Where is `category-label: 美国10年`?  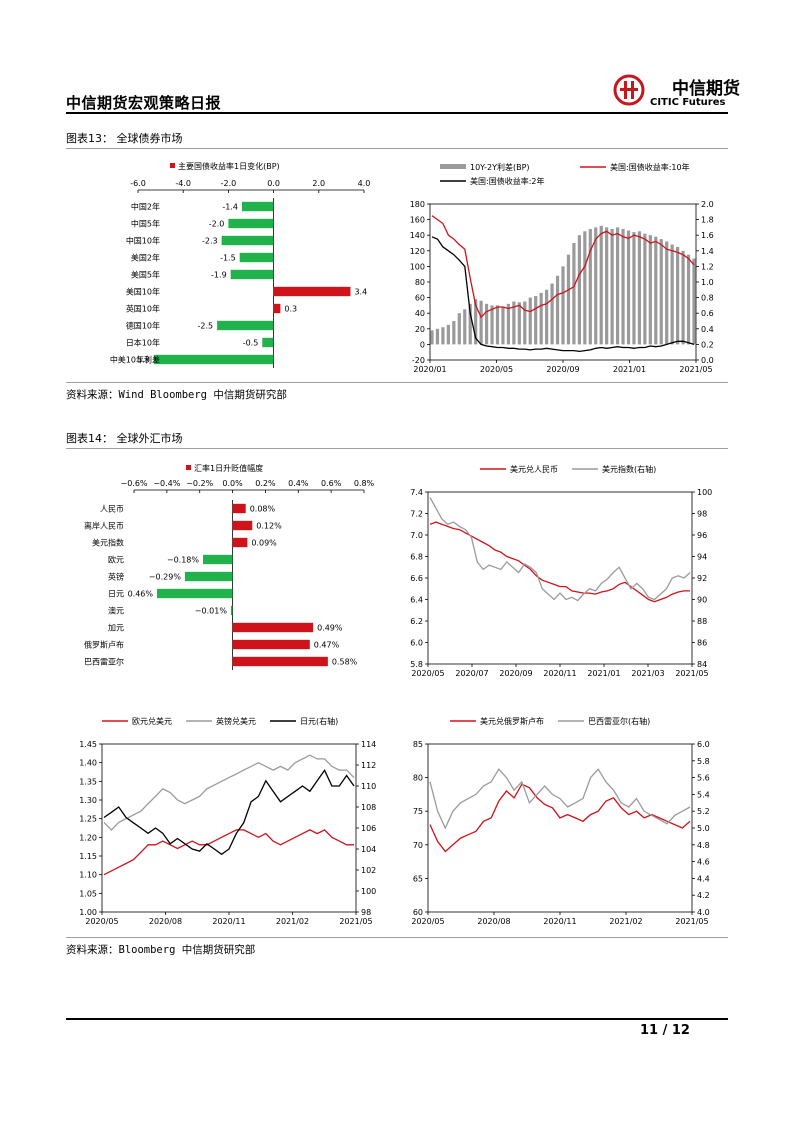 category-label: 美国10年 is located at coordinates (143, 292).